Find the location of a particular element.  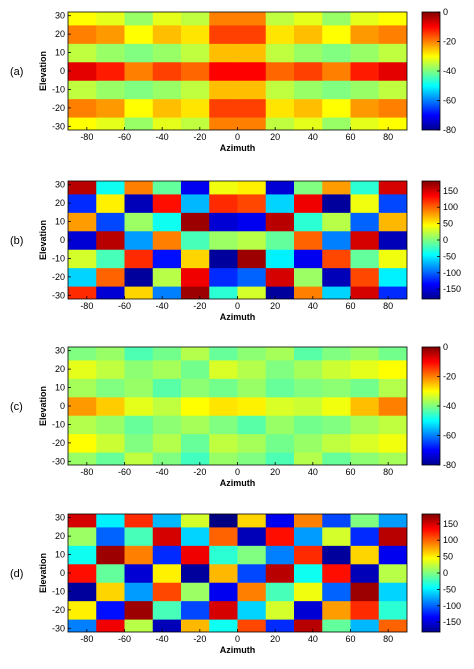

y-tick-label: 10 is located at coordinates (60, 222).